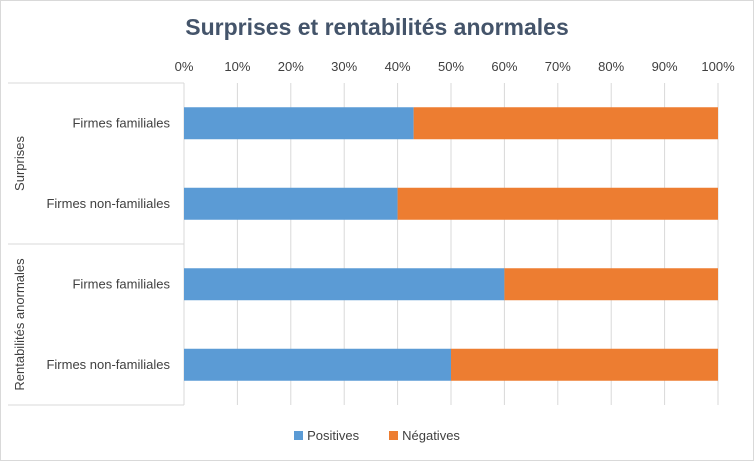 This screenshot has height=461, width=754. Describe the element at coordinates (611, 66) in the screenshot. I see `x-tick-label: 80%` at that location.